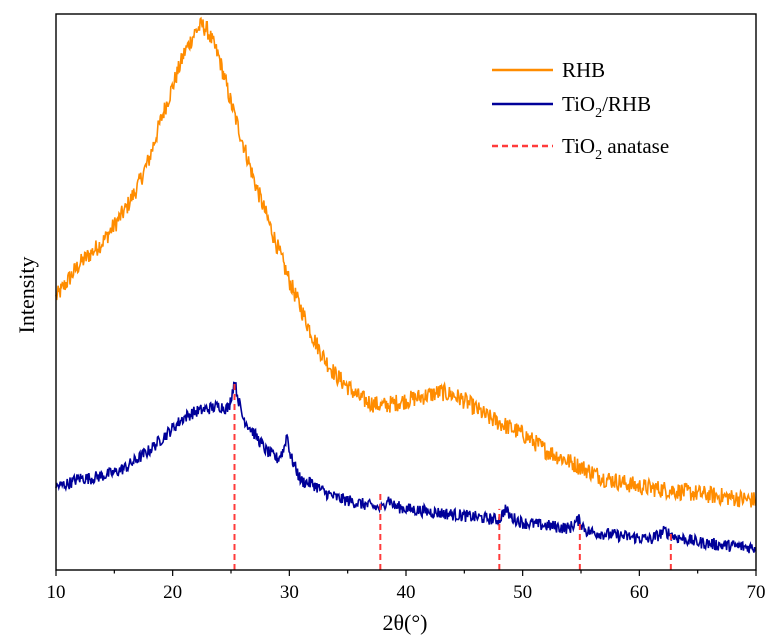 Image resolution: width=768 pixels, height=639 pixels. What do you see at coordinates (615, 148) in the screenshot?
I see `legend-label-tio2-anatase: TiO2 anatase` at bounding box center [615, 148].